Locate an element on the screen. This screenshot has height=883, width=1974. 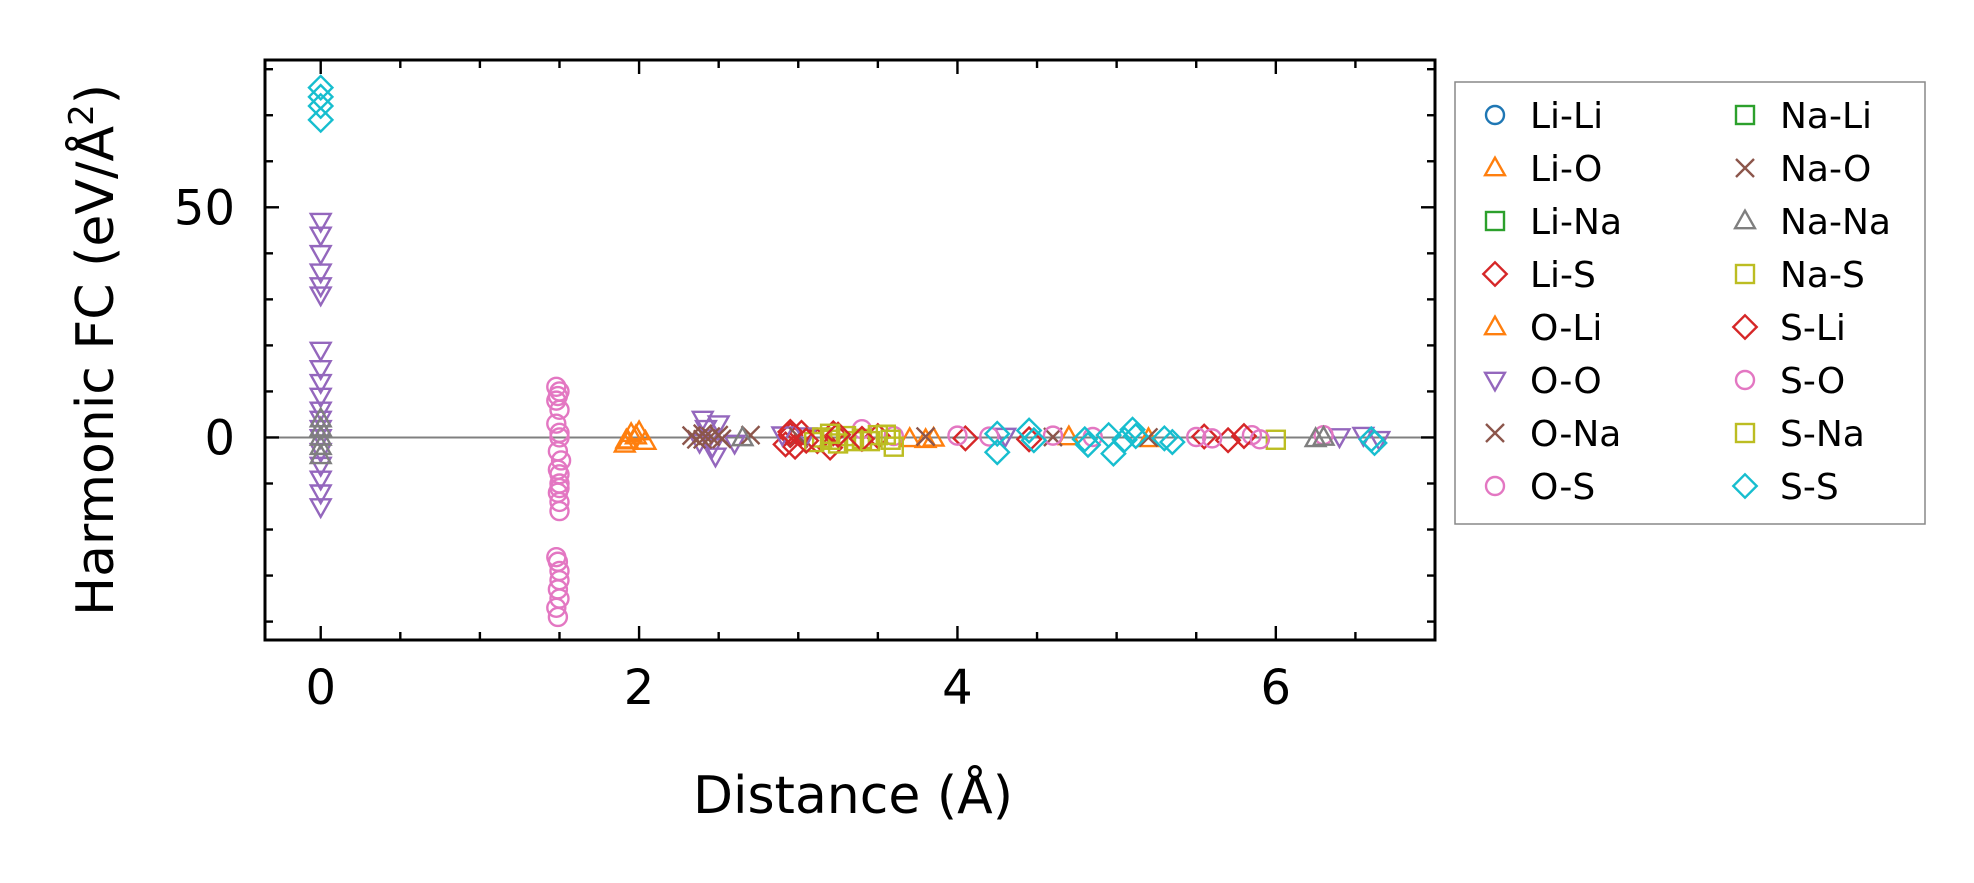
legend-label: Li-Na is located at coordinates (1576, 222).